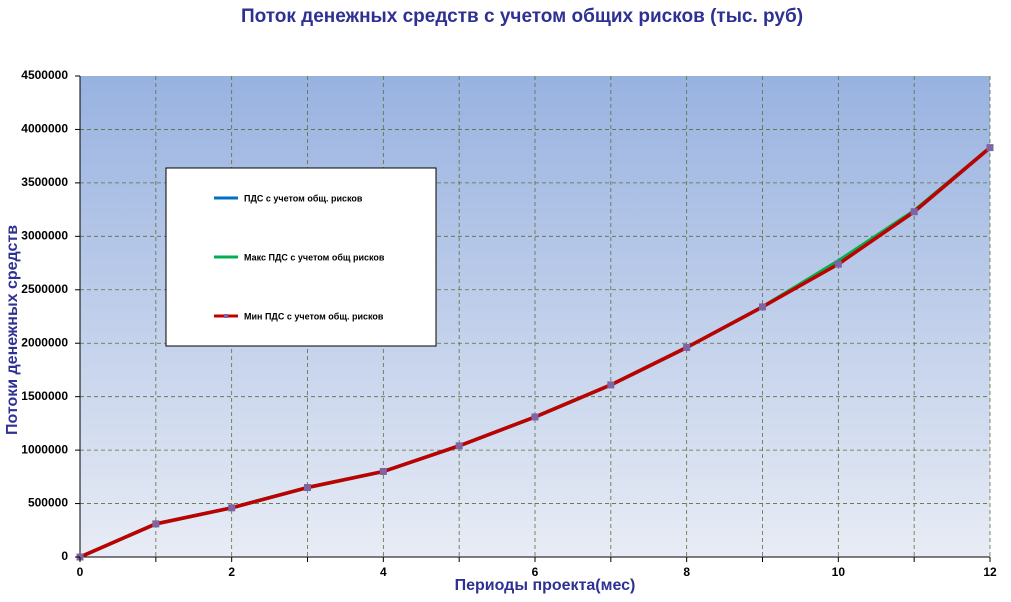 The image size is (1011, 602). I want to click on y-tick-label: 0, so click(64, 556).